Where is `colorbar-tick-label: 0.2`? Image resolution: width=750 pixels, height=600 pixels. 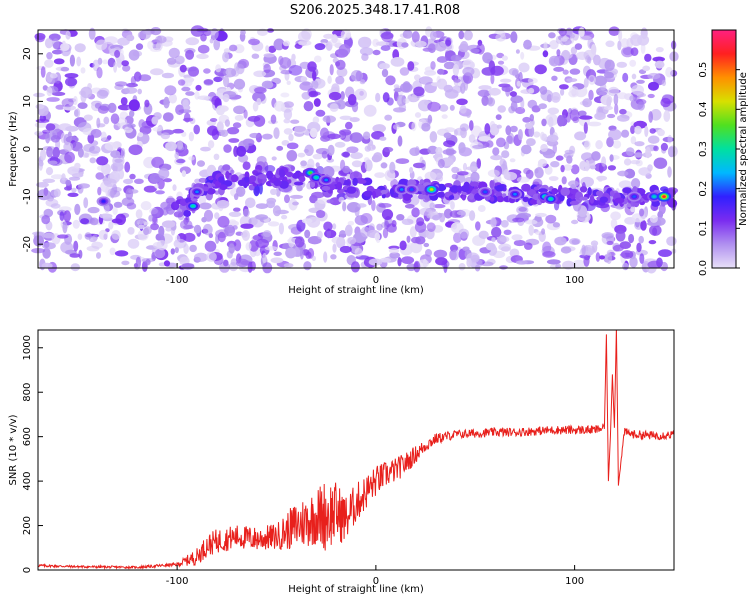 colorbar-tick-label: 0.2 is located at coordinates (703, 189).